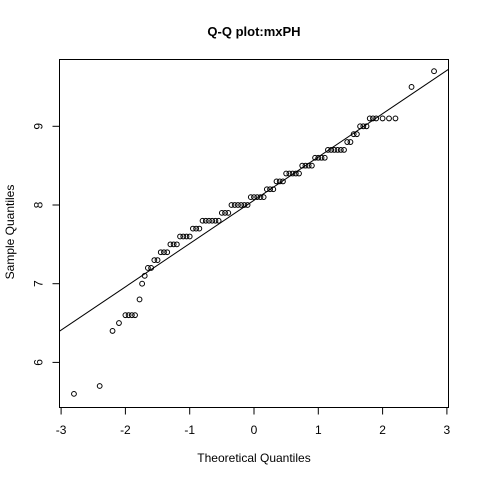 The height and width of the screenshot is (480, 480). I want to click on x-tick-label: 1, so click(318, 430).